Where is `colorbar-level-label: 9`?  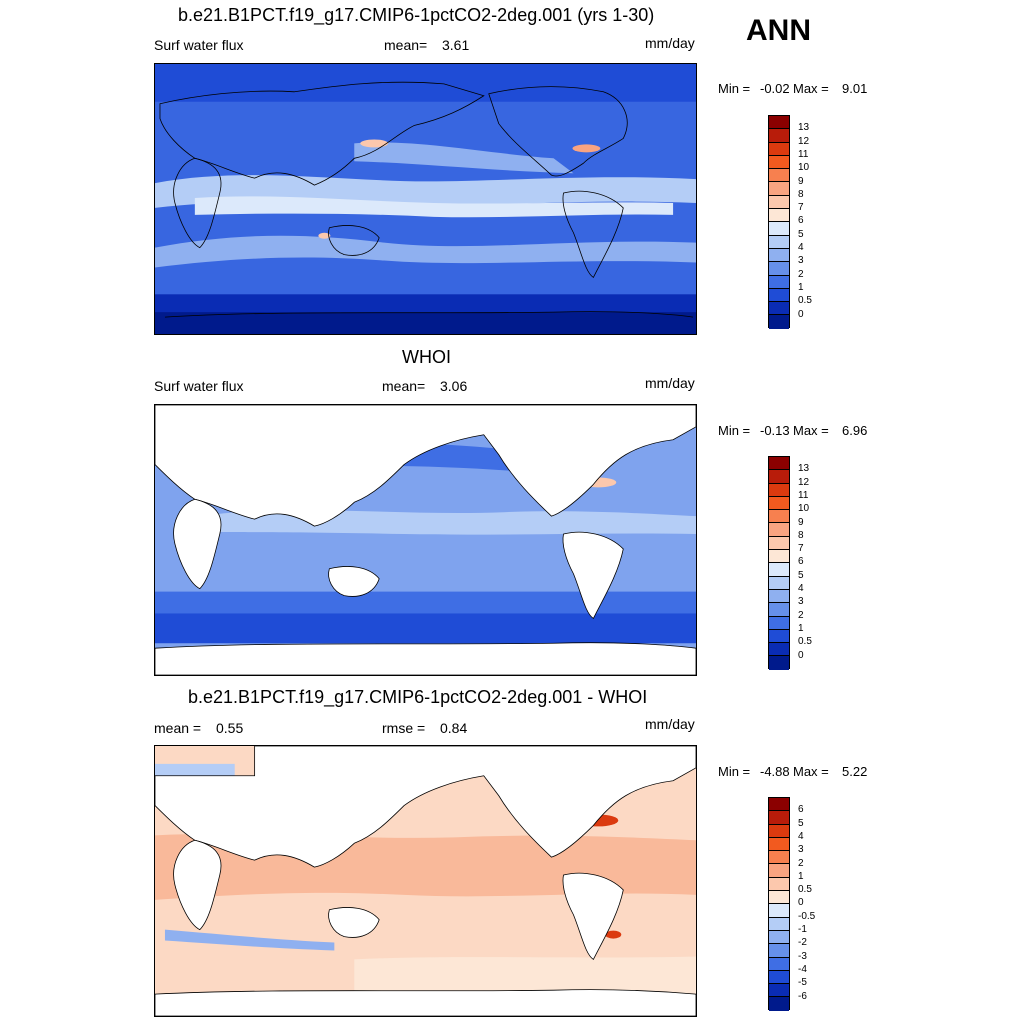
colorbar-level-label: 9 is located at coordinates (801, 522).